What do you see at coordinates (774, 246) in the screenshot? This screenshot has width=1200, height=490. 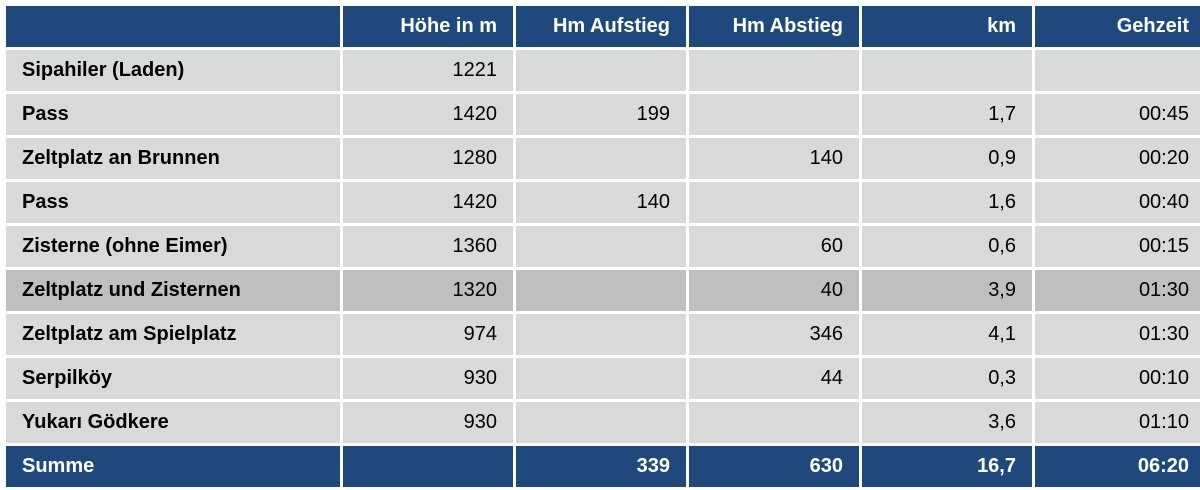 I see `cell-abstieg: 60` at bounding box center [774, 246].